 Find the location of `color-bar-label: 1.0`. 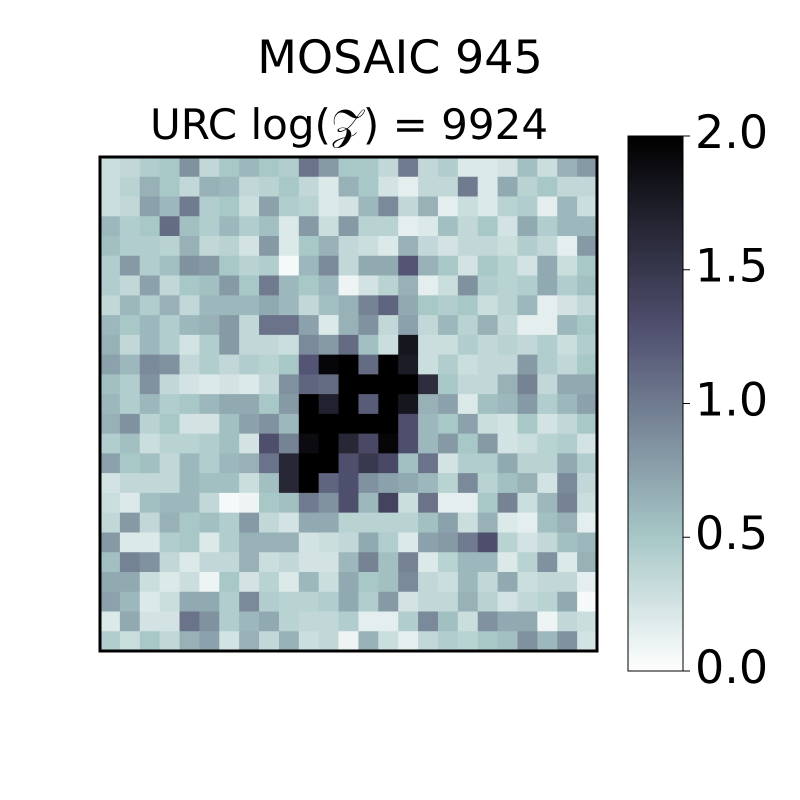

color-bar-label: 1.0 is located at coordinates (731, 399).